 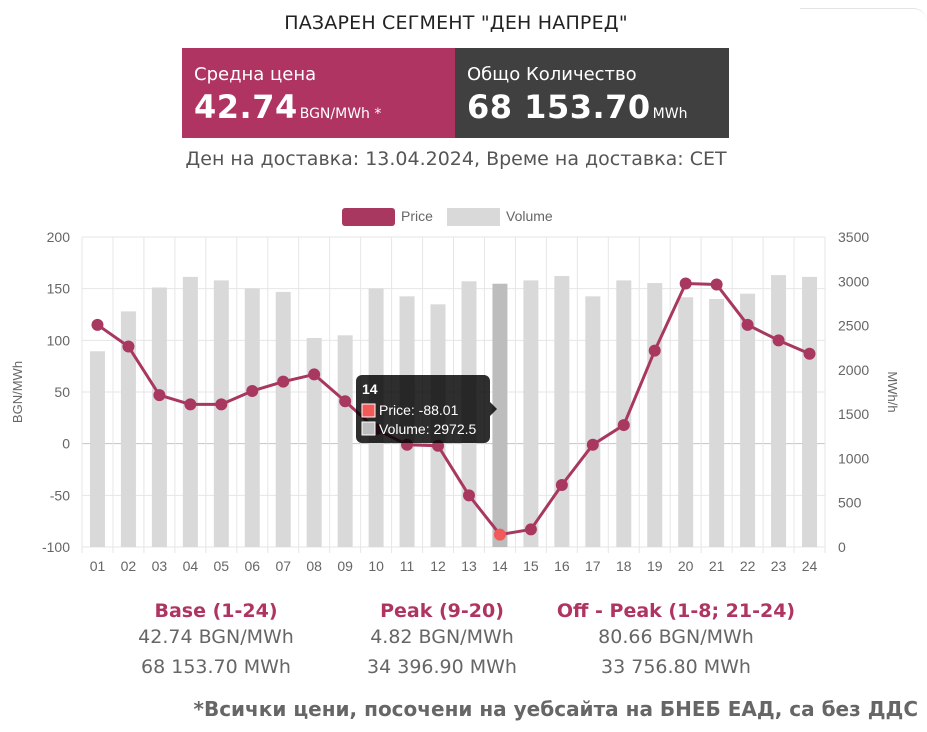 What do you see at coordinates (246, 107) in the screenshot?
I see `average-price-value: 42.74` at bounding box center [246, 107].